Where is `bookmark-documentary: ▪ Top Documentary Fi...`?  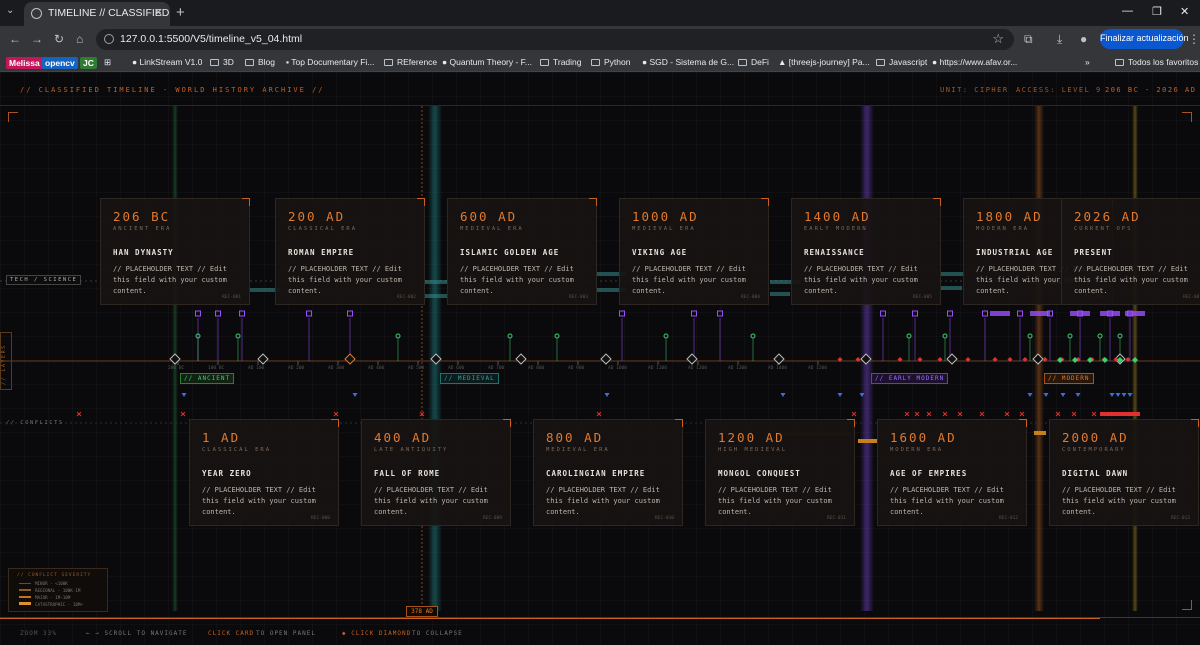
bookmark-documentary: ▪ Top Documentary Fi... is located at coordinates (330, 62).